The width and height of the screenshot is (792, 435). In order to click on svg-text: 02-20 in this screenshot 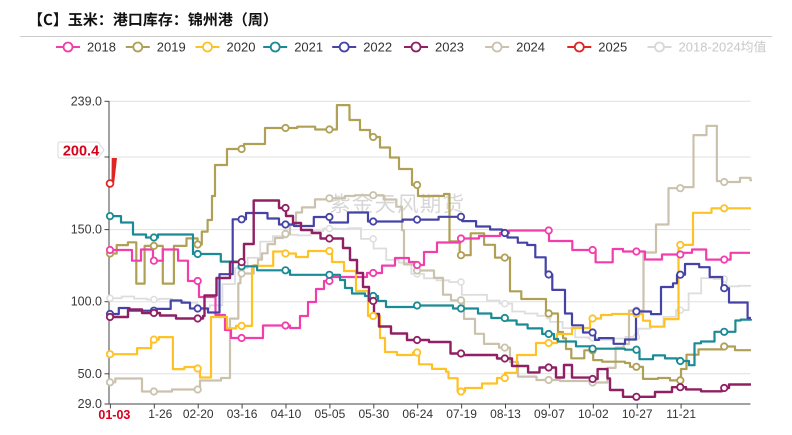, I will do `click(198, 414)`.